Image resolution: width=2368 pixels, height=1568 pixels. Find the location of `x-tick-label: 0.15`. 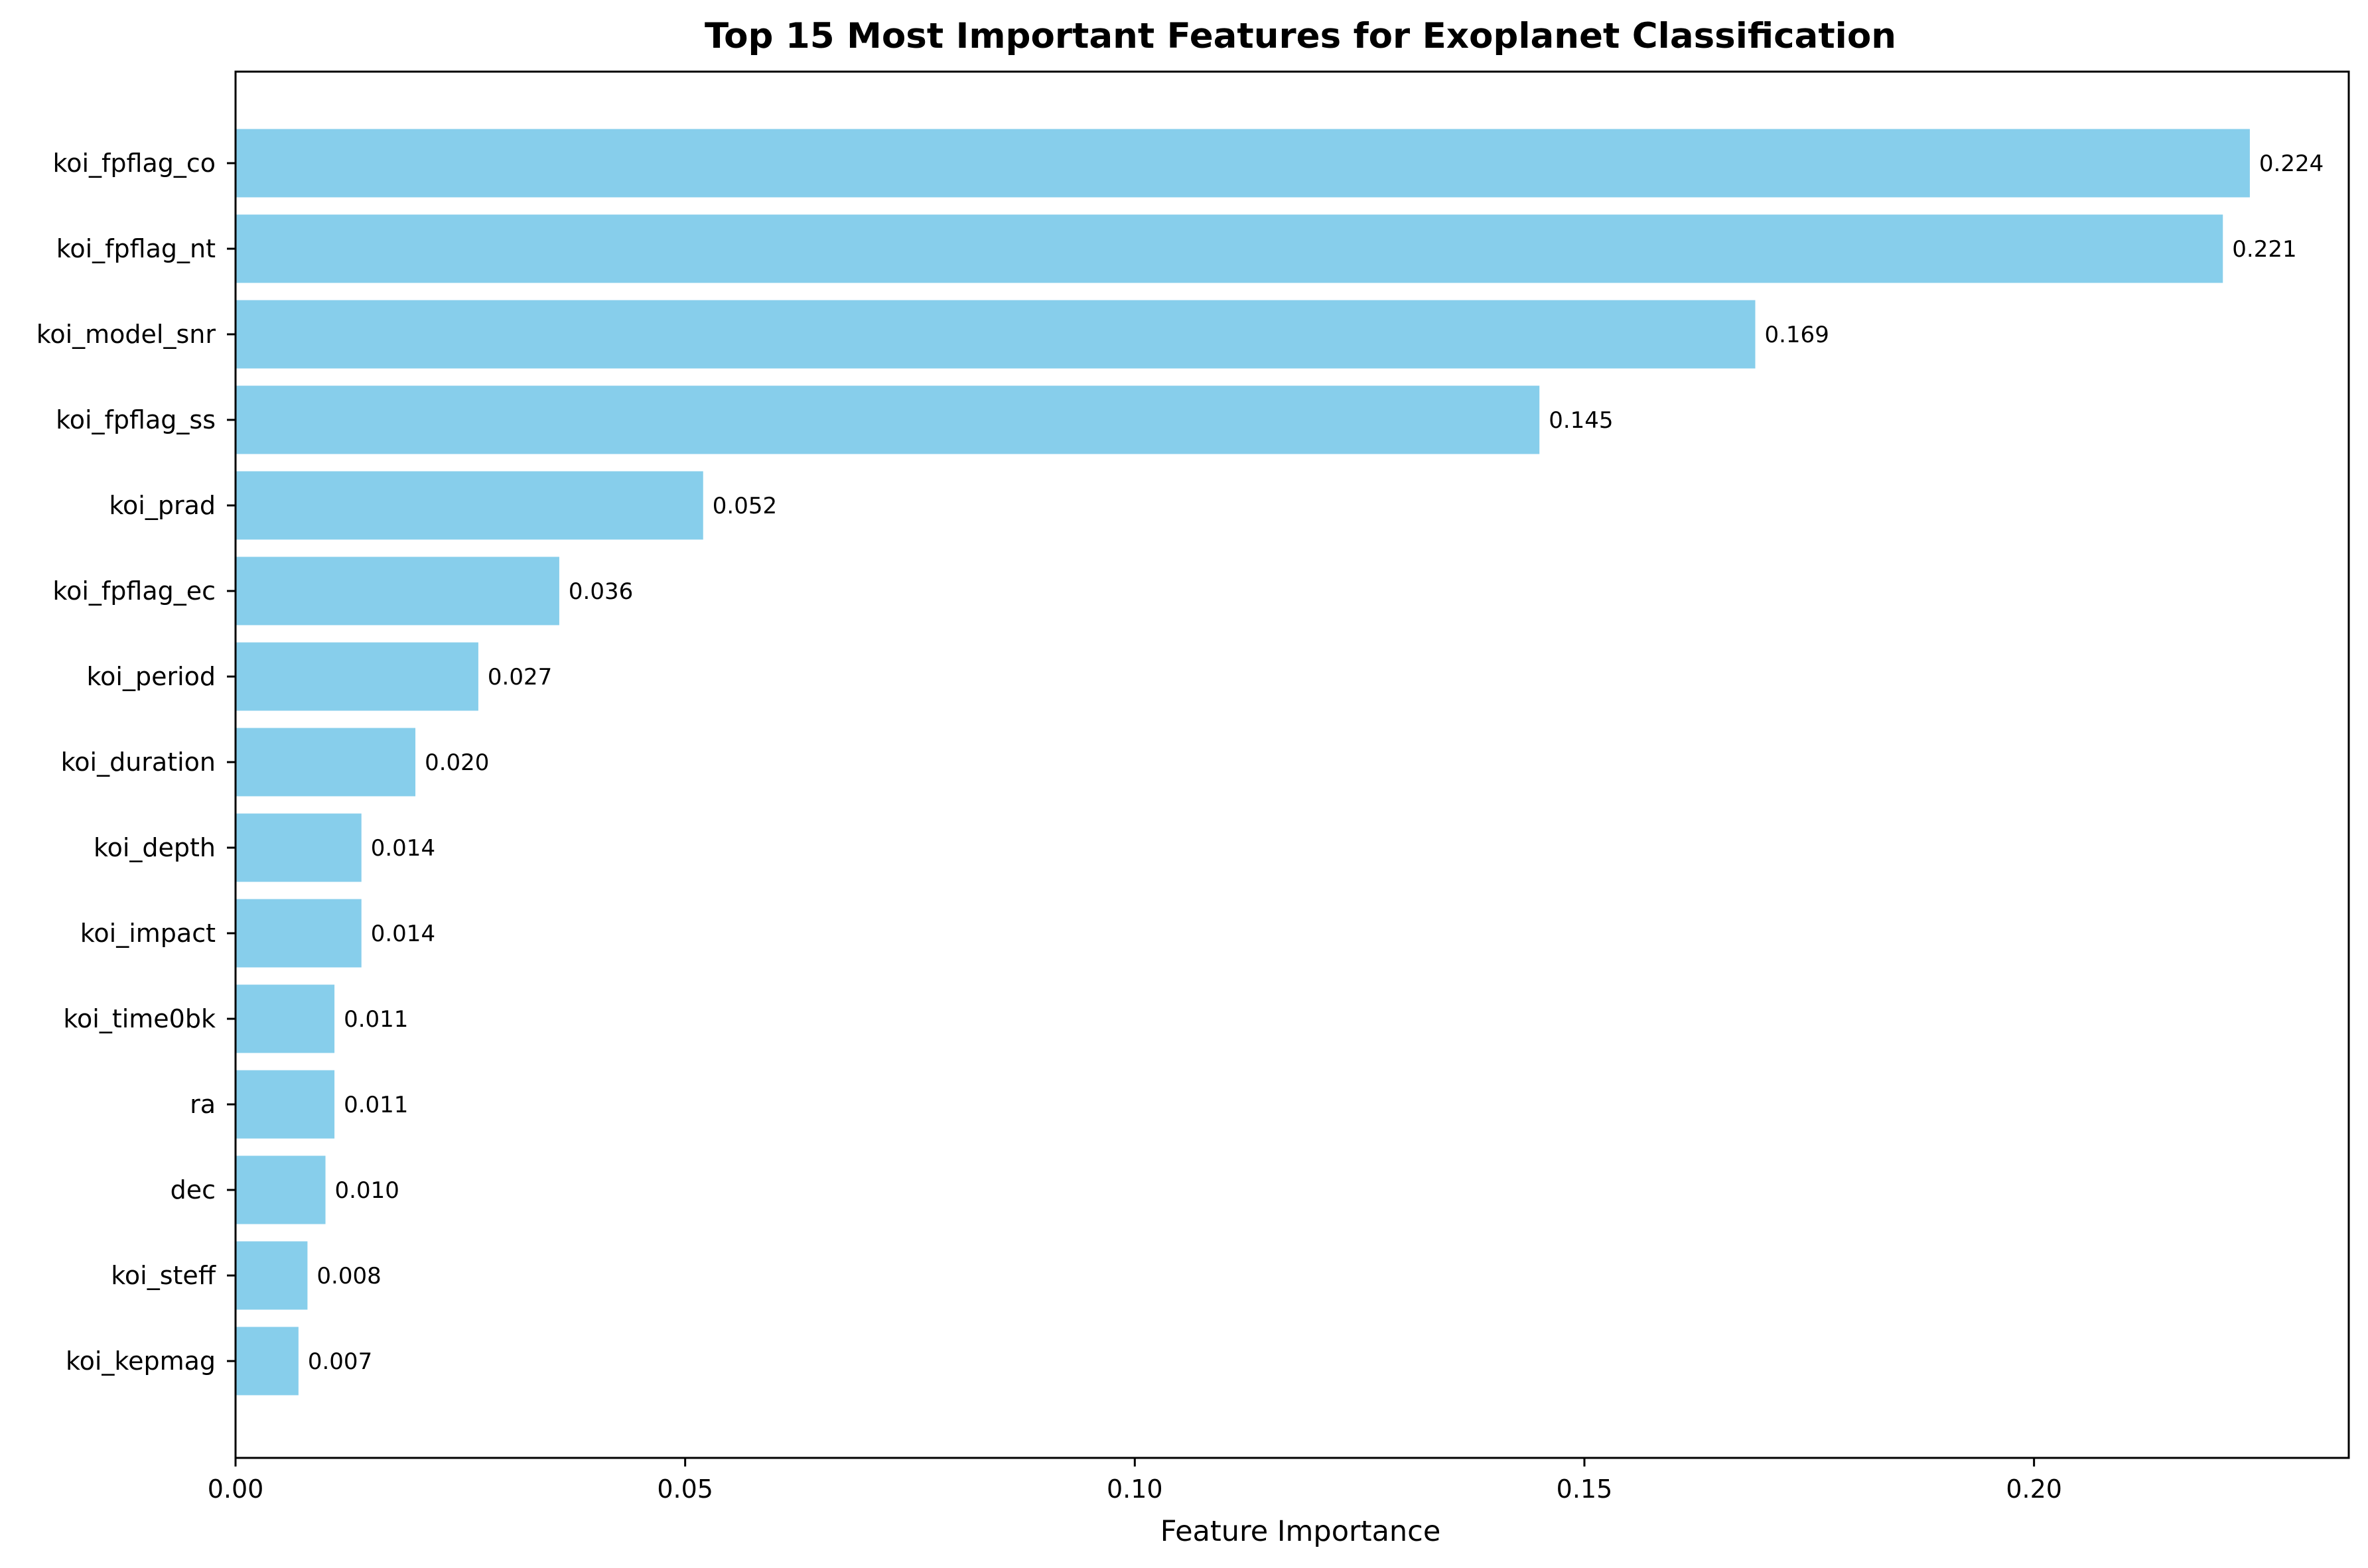

x-tick-label: 0.15 is located at coordinates (1585, 1489).